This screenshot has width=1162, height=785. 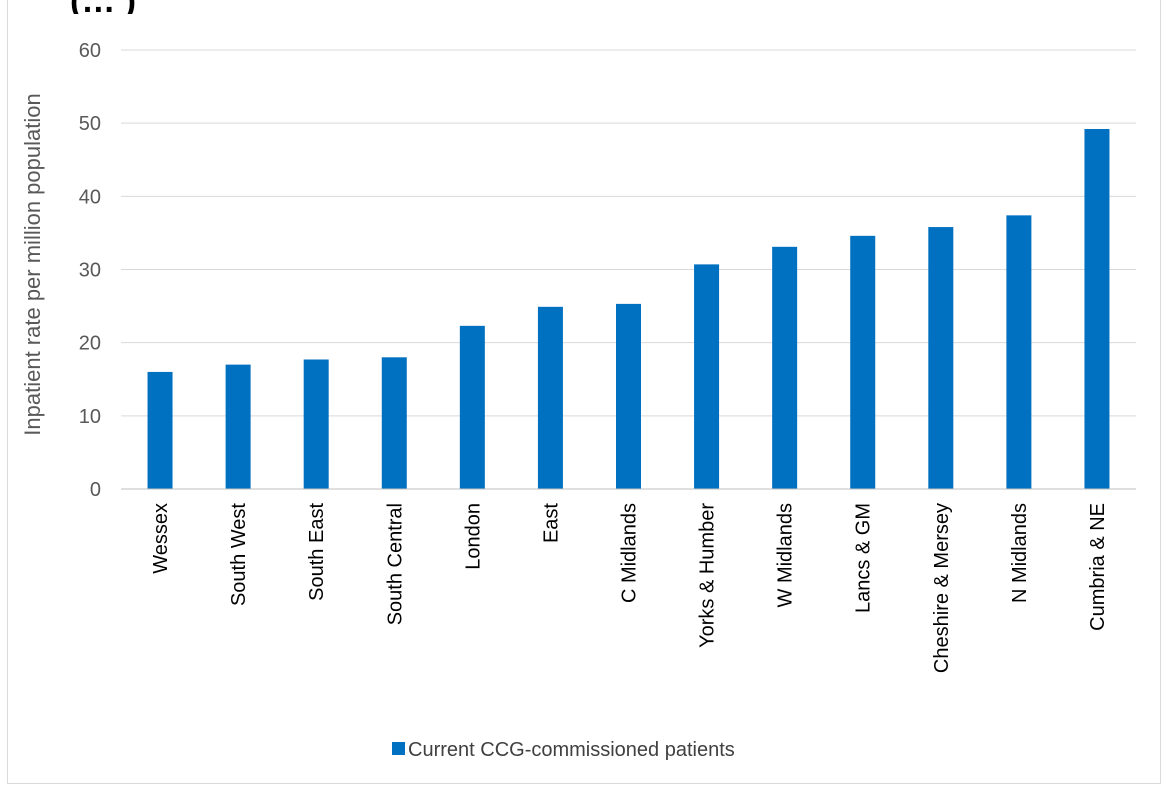 I want to click on y-tick-label: 0, so click(x=95, y=490).